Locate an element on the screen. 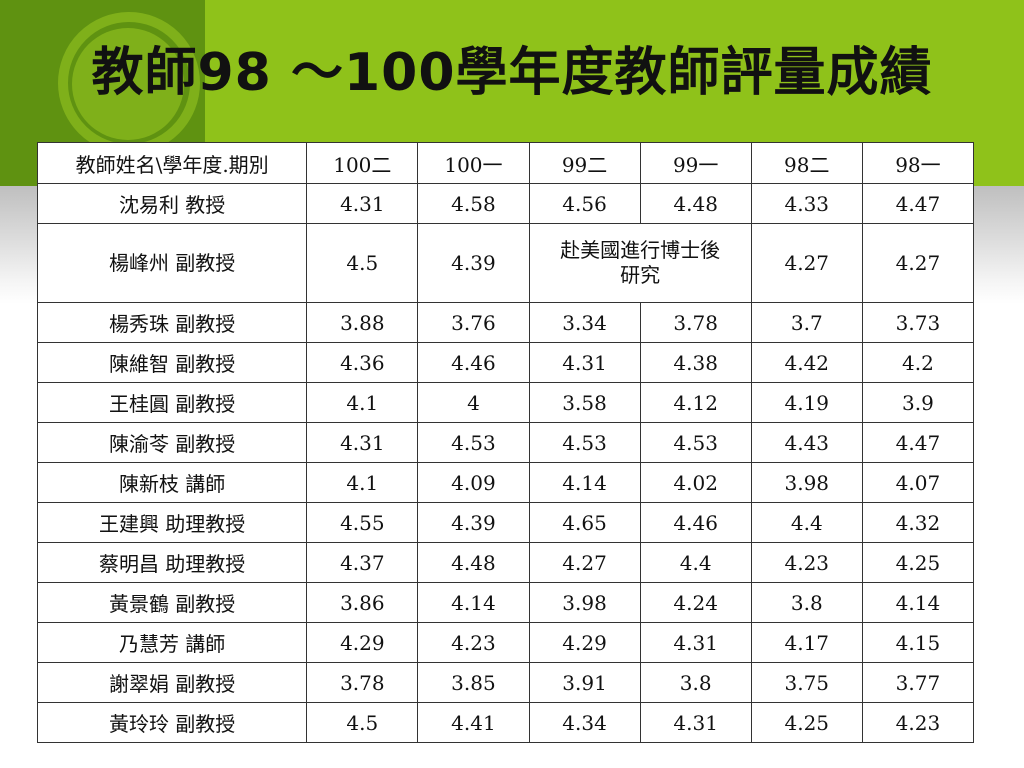 This screenshot has width=1024, height=768. column-header-99-2: 99二 is located at coordinates (584, 163).